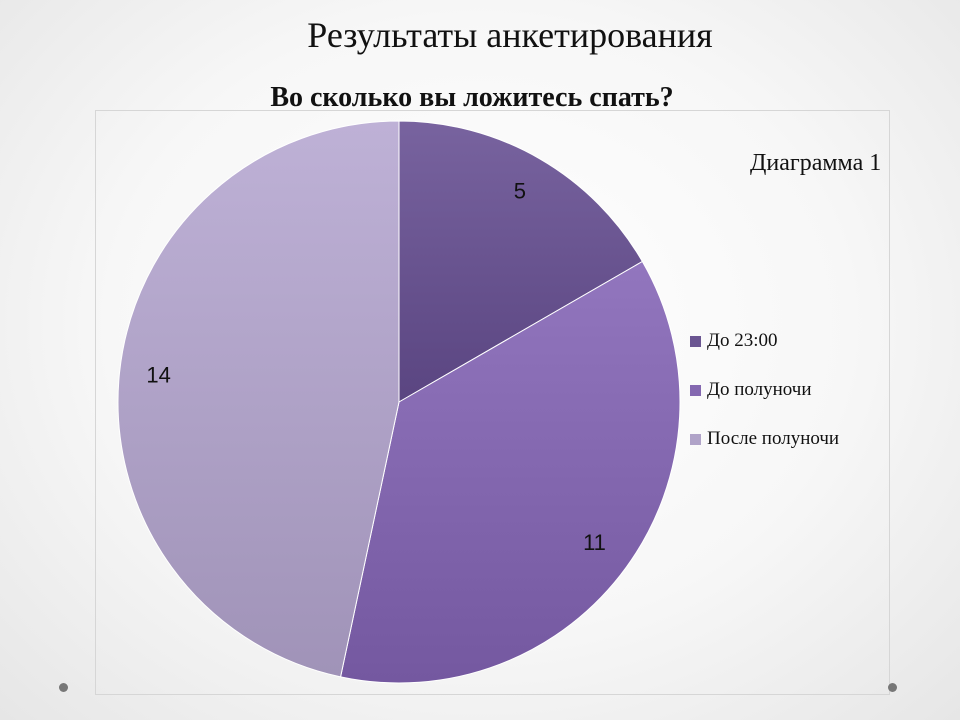  I want to click on chart-legend: До 23:00 До полуночи После полуночи, so click(764, 401).